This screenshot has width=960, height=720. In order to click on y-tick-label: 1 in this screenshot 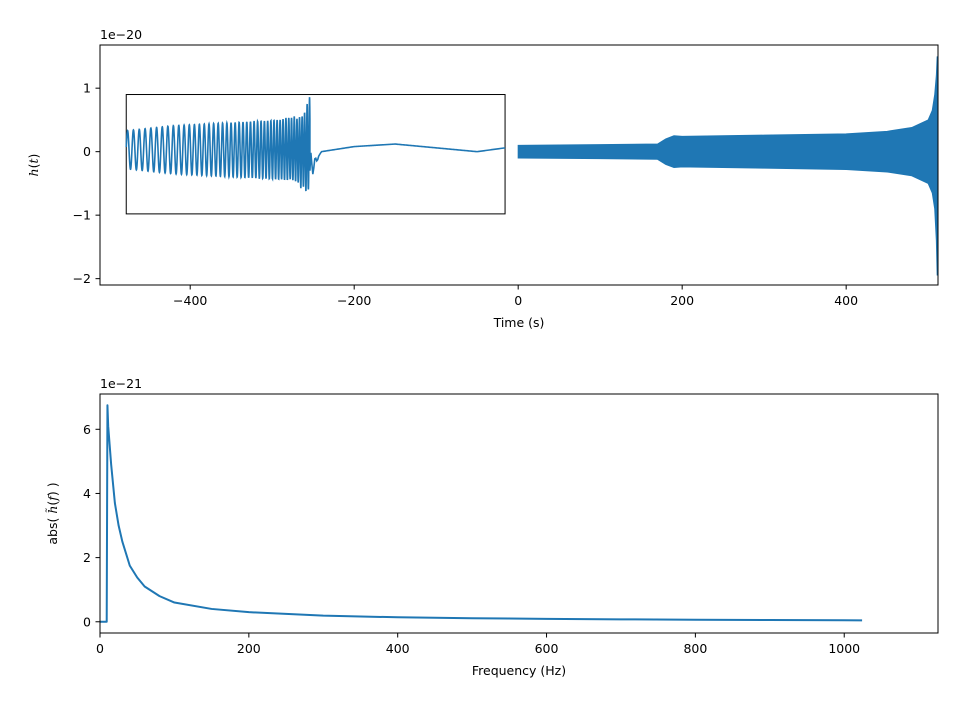, I will do `click(87, 88)`.